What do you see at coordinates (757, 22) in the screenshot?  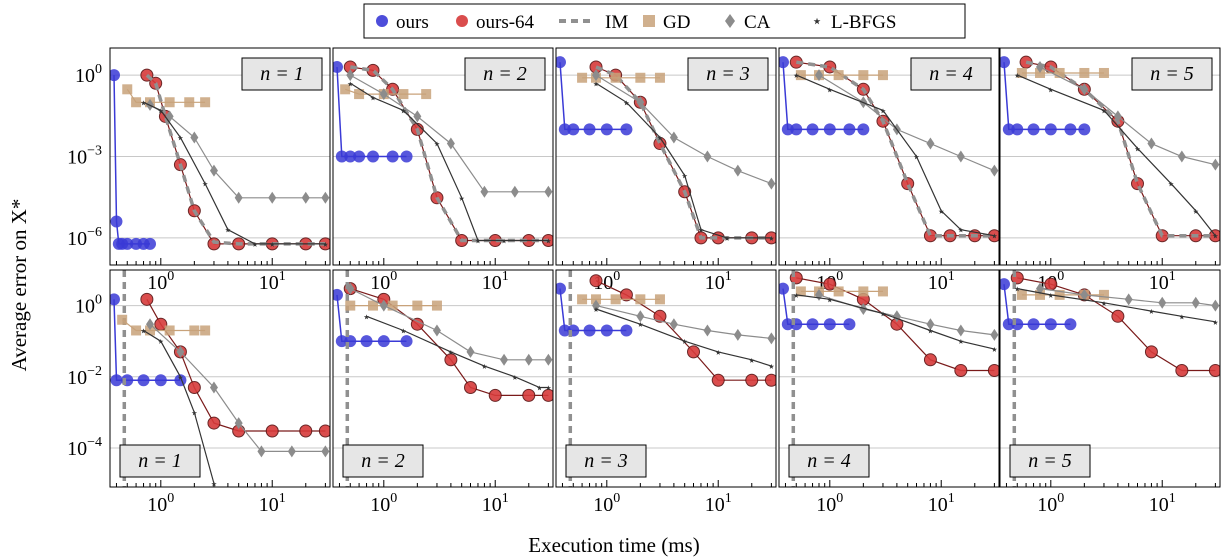 I see `legend-label-ca: CA` at bounding box center [757, 22].